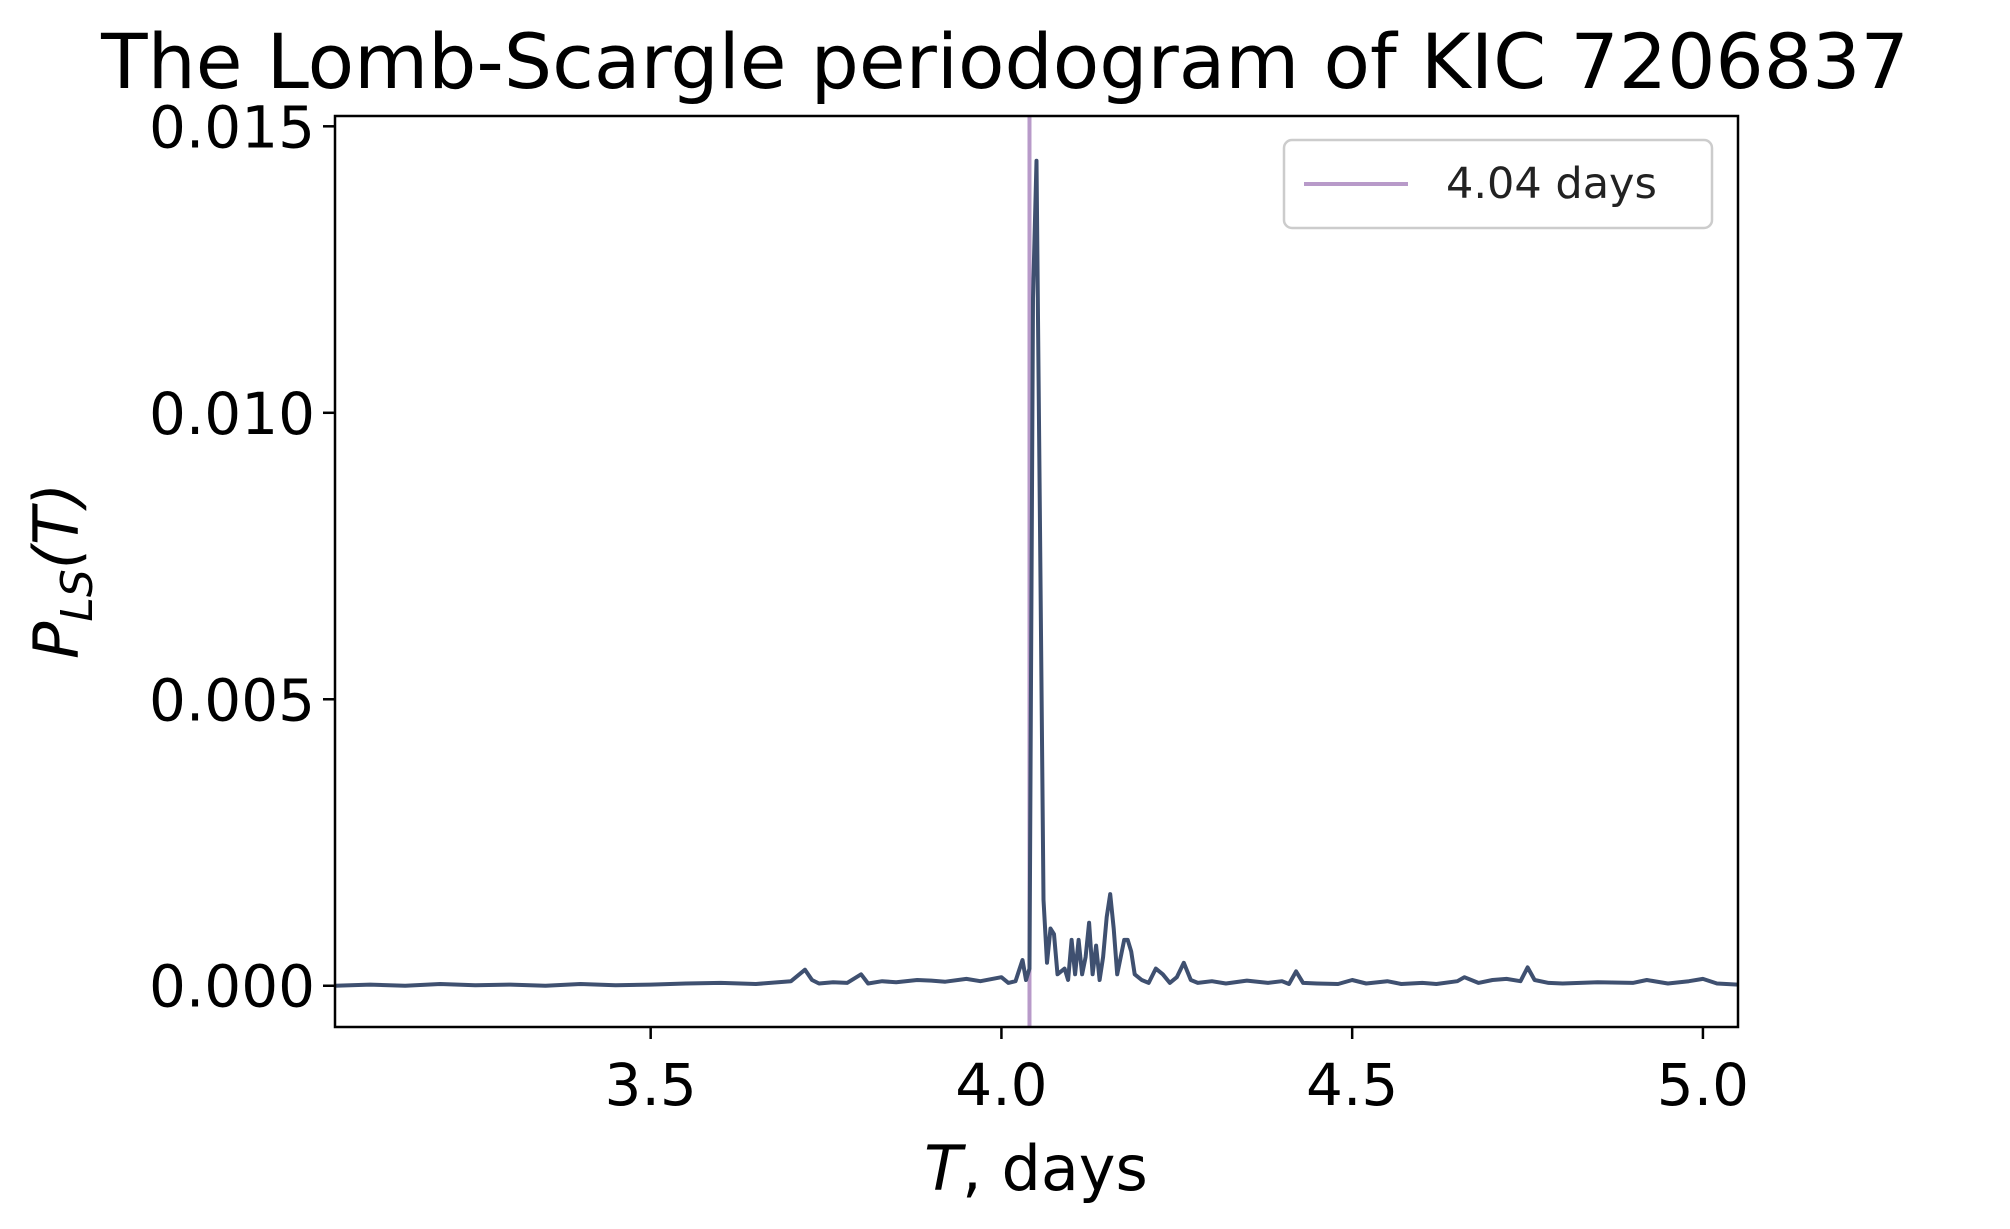  I want to click on x-axis: 3.5 4.0 4.5 5.0, so click(1177, 1073).